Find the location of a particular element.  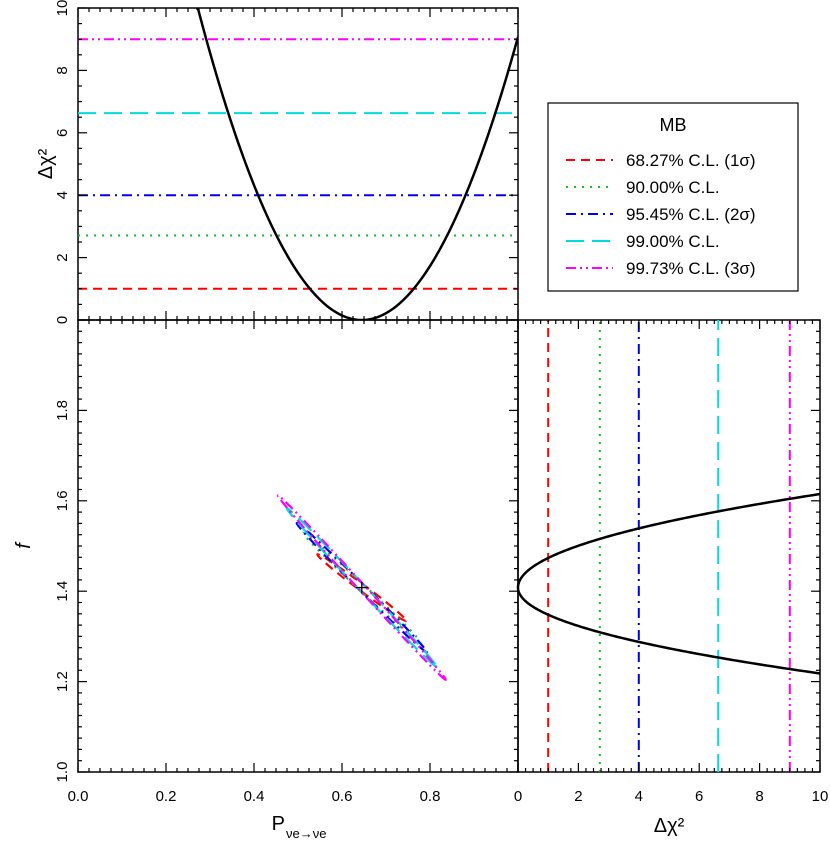

center-xlabel-sub: νe→νe is located at coordinates (306, 833).